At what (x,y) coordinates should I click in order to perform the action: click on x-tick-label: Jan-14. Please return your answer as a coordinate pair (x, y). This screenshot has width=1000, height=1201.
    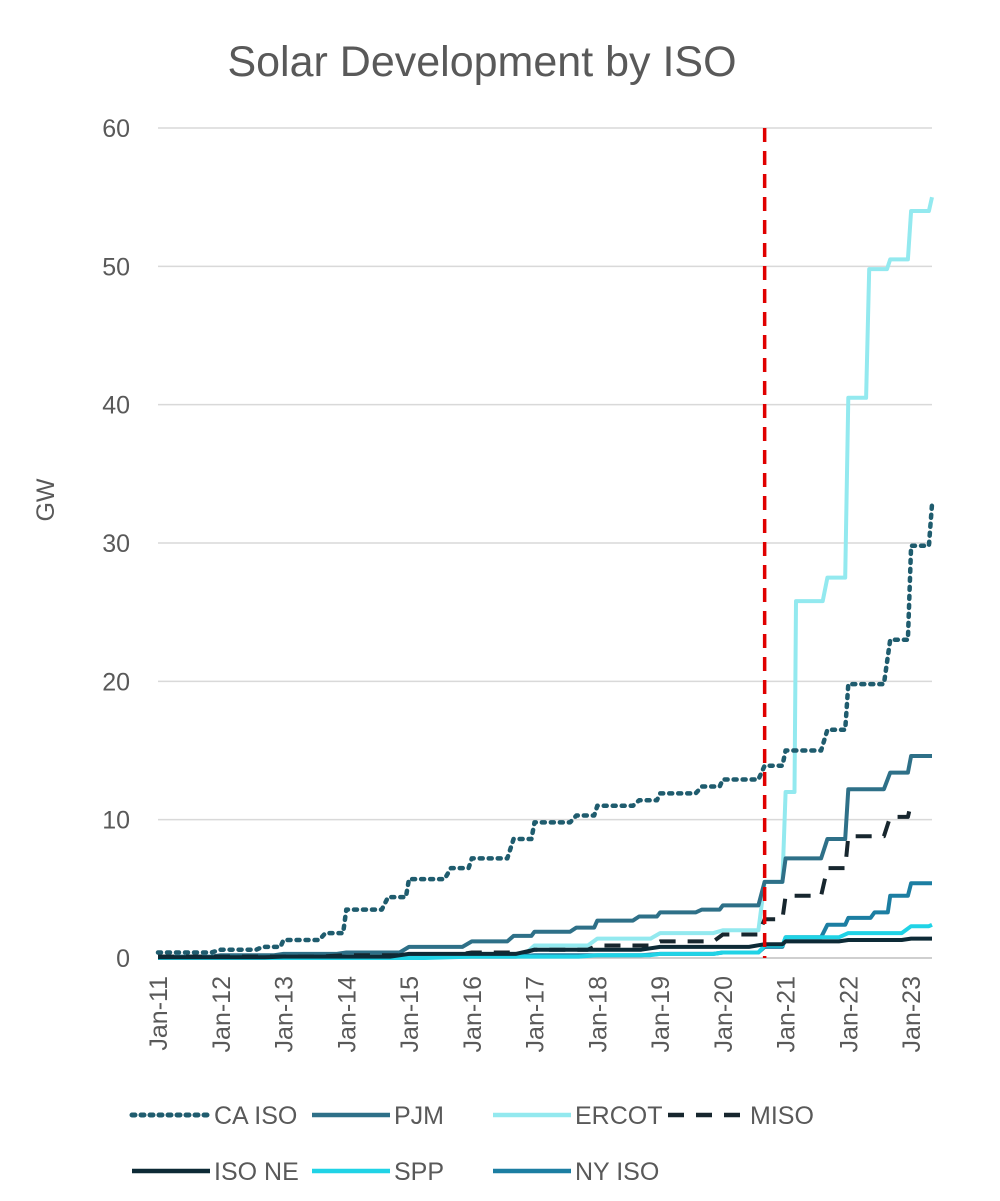
    Looking at the image, I should click on (347, 1014).